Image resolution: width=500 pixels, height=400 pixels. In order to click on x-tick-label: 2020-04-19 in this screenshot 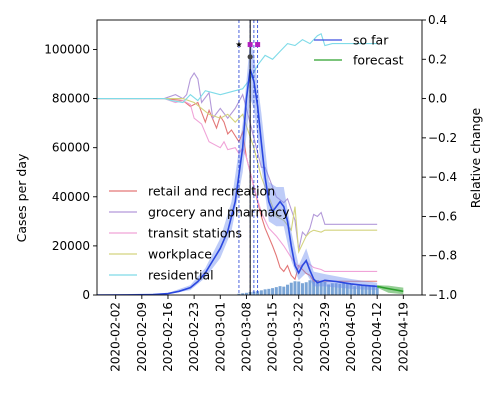, I will do `click(403, 337)`.